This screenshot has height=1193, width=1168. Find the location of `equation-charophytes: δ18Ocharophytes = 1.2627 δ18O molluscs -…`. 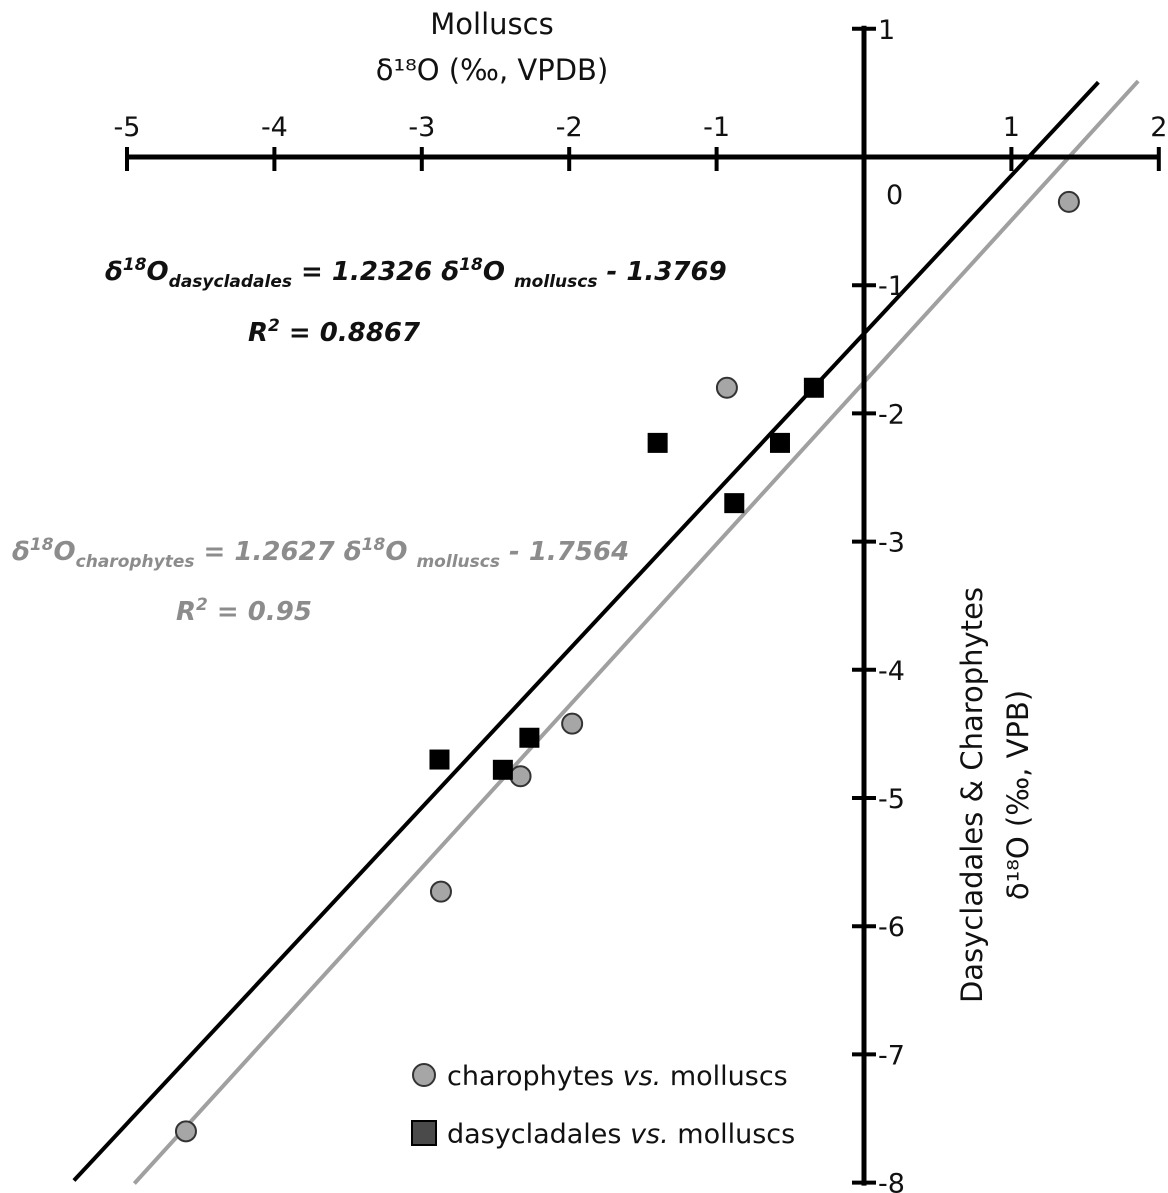

equation-charophytes: δ18Ocharophytes = 1.2627 δ18O molluscs -… is located at coordinates (320, 553).